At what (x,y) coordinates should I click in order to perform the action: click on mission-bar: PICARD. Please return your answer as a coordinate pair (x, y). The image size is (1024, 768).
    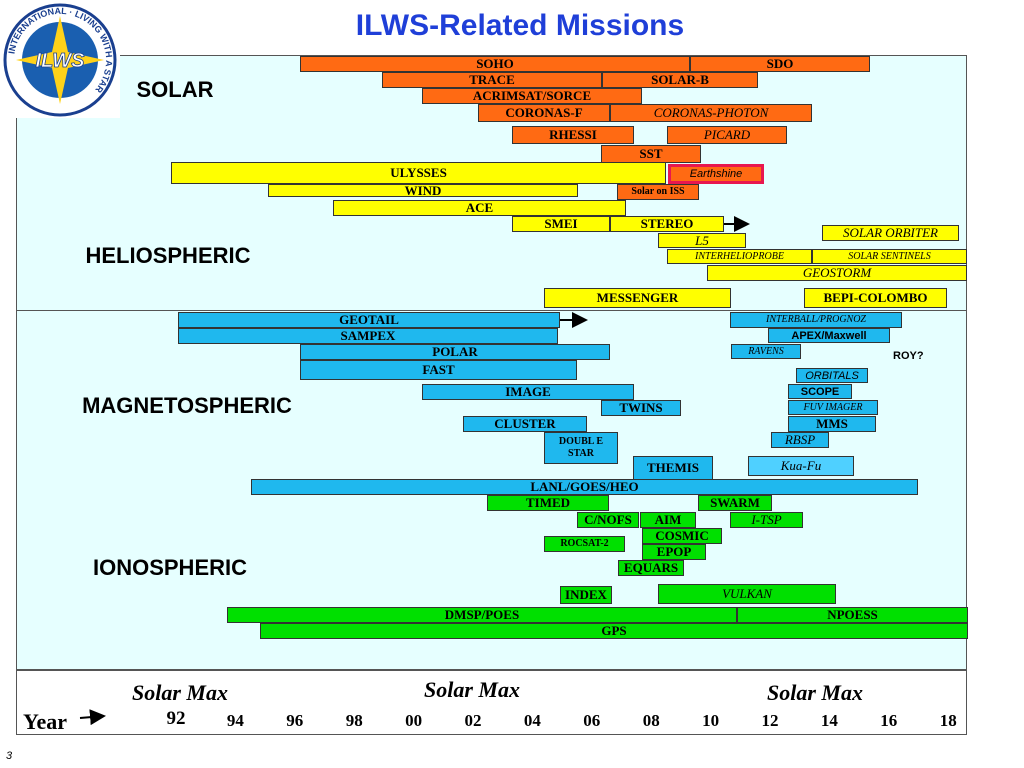
    Looking at the image, I should click on (727, 135).